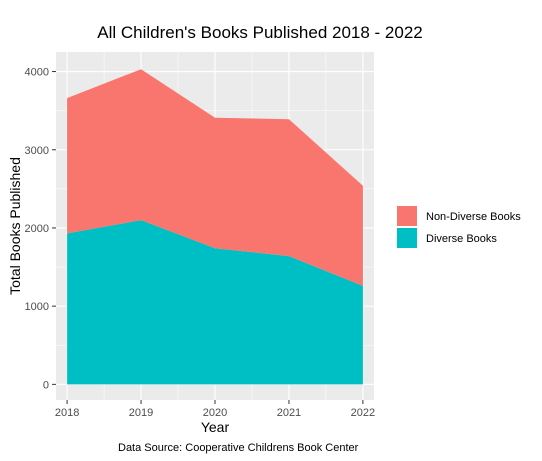 This screenshot has height=461, width=542. What do you see at coordinates (407, 216) in the screenshot?
I see `legend-key-non-diverse-books` at bounding box center [407, 216].